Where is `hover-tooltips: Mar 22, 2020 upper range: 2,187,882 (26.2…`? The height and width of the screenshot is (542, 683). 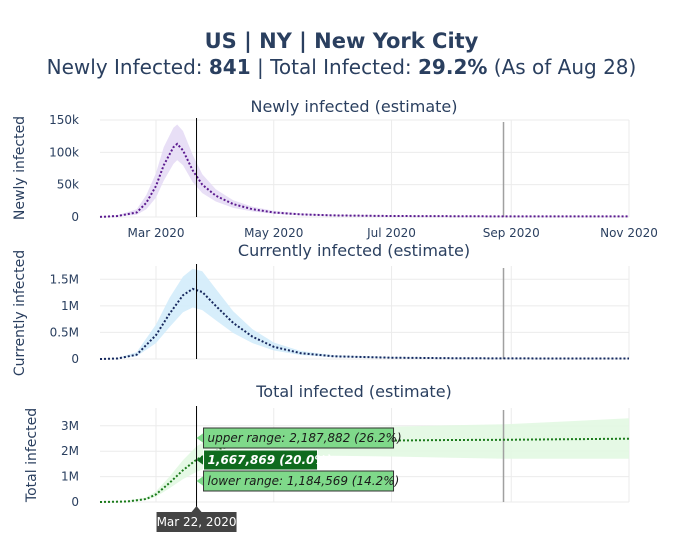
hover-tooltips: Mar 22, 2020 upper range: 2,187,882 (26.2… is located at coordinates (279, 479).